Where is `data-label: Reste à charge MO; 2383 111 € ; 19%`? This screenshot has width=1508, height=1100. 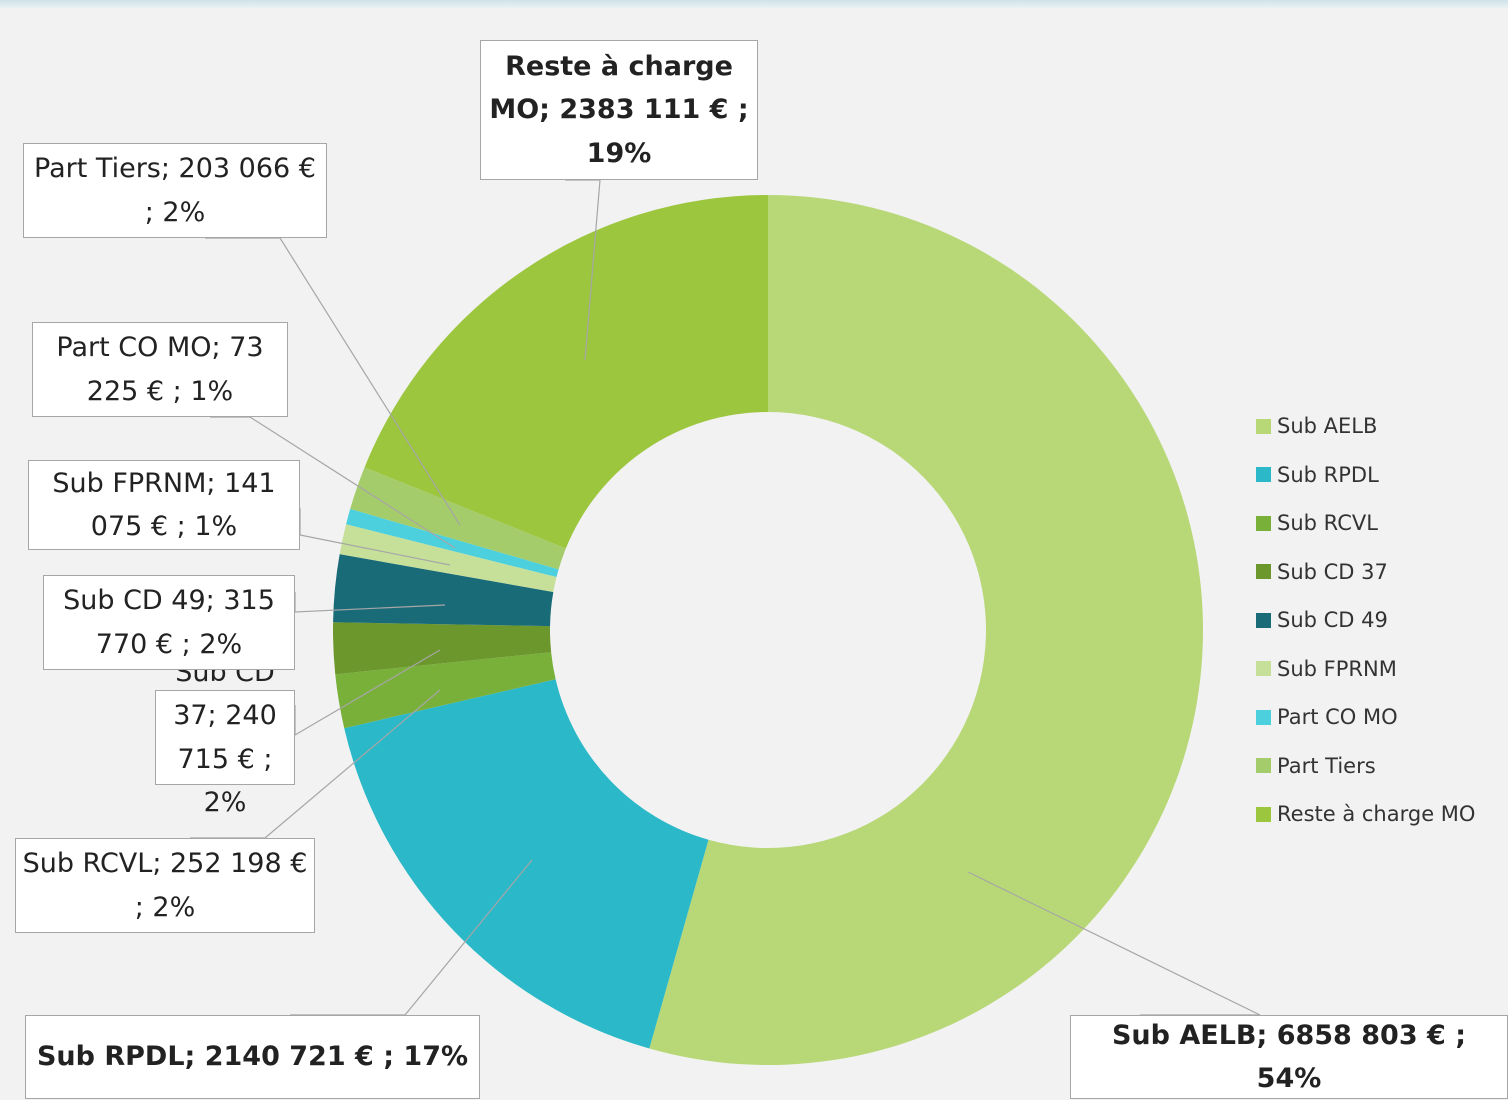 data-label: Reste à charge MO; 2383 111 € ; 19% is located at coordinates (619, 110).